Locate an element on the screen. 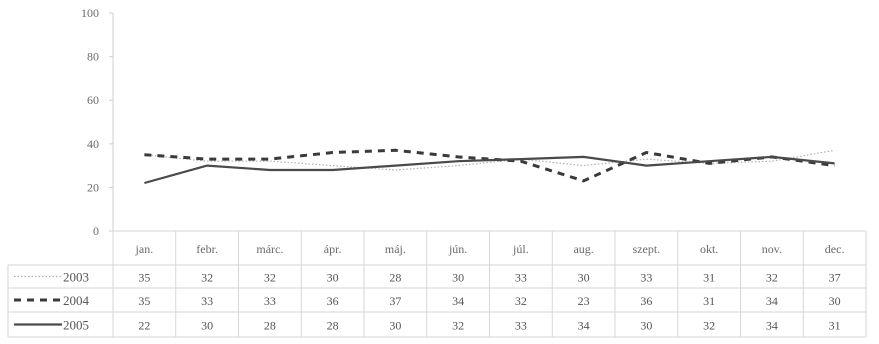 Image resolution: width=879 pixels, height=344 pixels. x-category-label: ápr. is located at coordinates (333, 249).